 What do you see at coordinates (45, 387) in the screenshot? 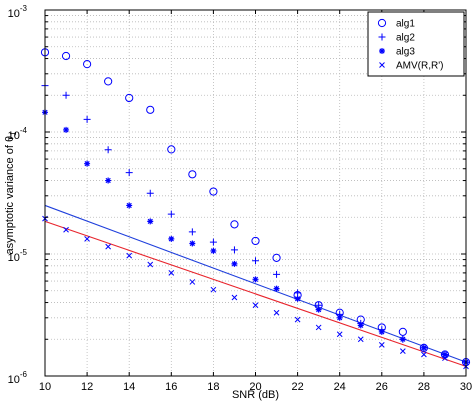
I see `x-tick-label: 10` at bounding box center [45, 387].